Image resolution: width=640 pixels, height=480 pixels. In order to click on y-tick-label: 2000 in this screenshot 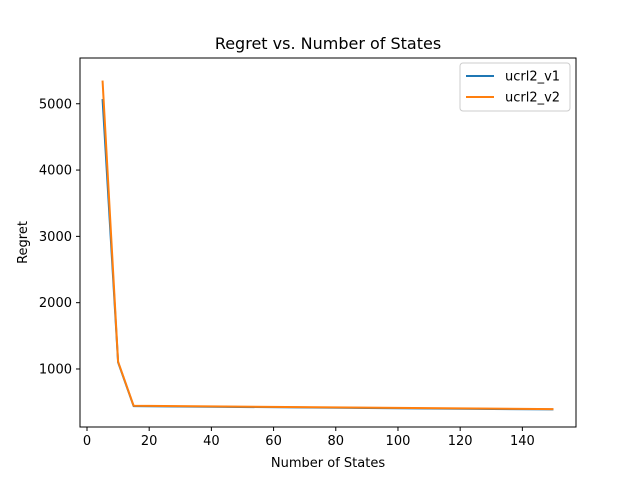, I will do `click(55, 303)`.